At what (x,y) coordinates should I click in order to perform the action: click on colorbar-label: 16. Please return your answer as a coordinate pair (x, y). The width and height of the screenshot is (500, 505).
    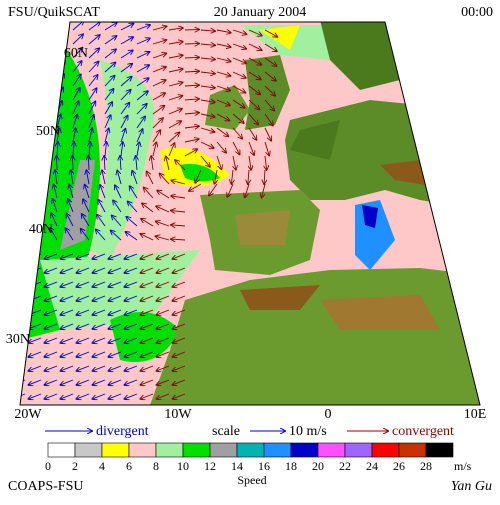
    Looking at the image, I should click on (264, 466).